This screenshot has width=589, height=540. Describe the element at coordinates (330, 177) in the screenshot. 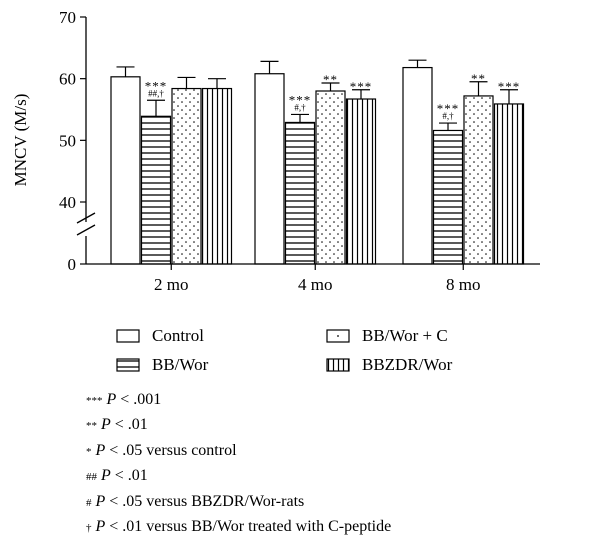

I see `bar-bb-wor-c-4mo` at that location.